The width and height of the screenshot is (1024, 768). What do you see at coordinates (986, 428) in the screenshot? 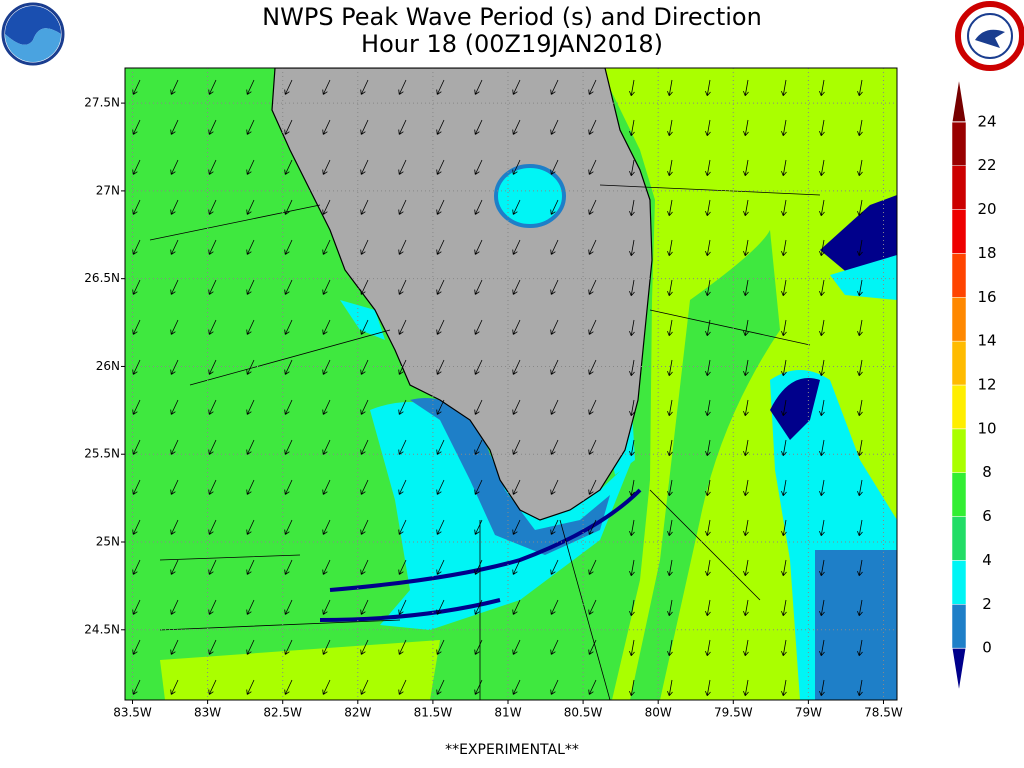
I see `colorbar-tick-label: 10` at bounding box center [986, 428].